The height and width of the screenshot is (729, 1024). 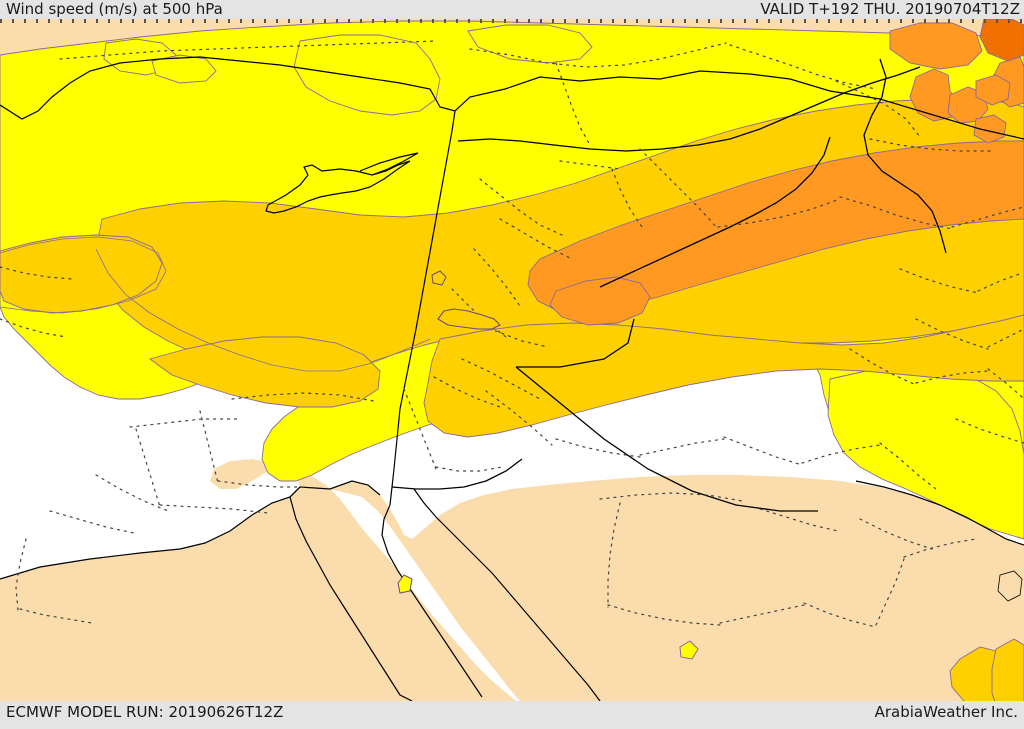 I want to click on fill-amber-south, so click(x=723, y=376).